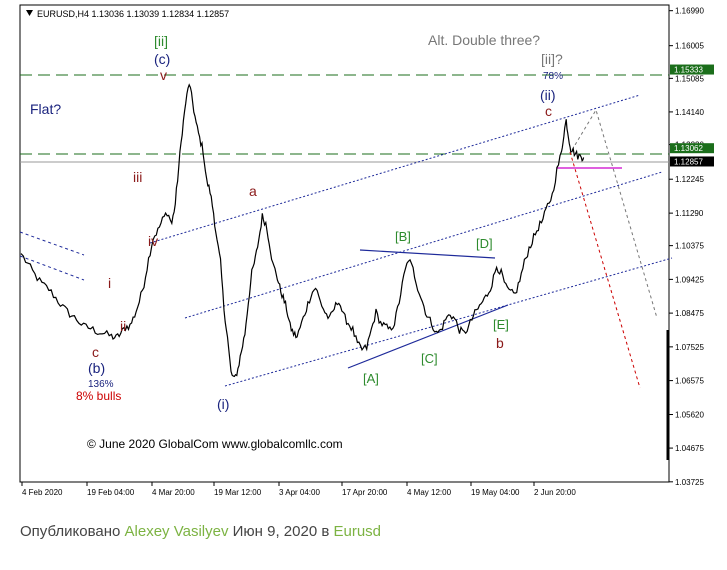  Describe the element at coordinates (689, 279) in the screenshot. I see `y-tick-label: 1.09425` at that location.